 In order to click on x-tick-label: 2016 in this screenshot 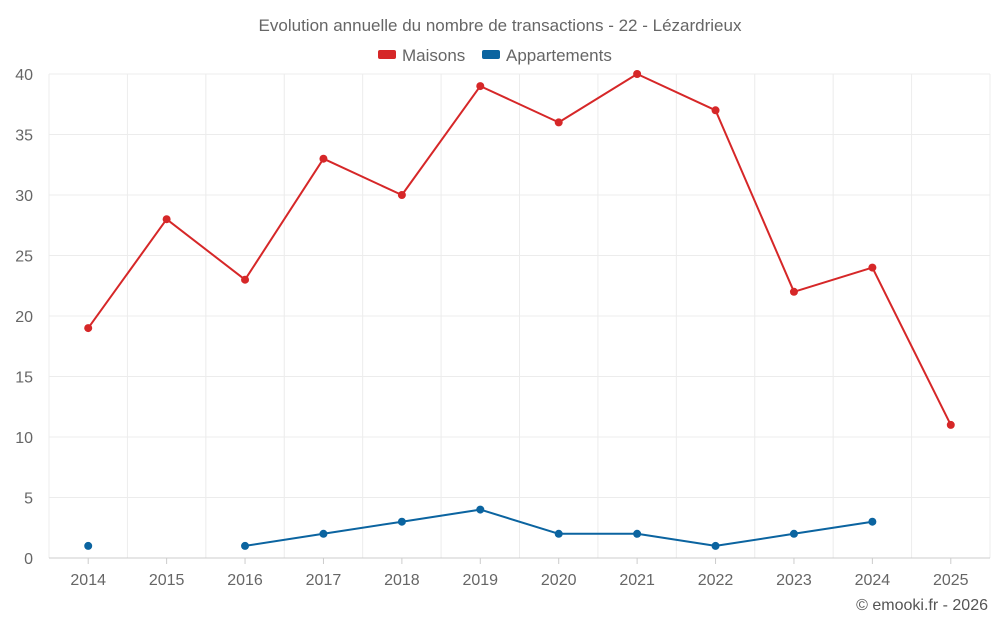, I will do `click(245, 580)`.